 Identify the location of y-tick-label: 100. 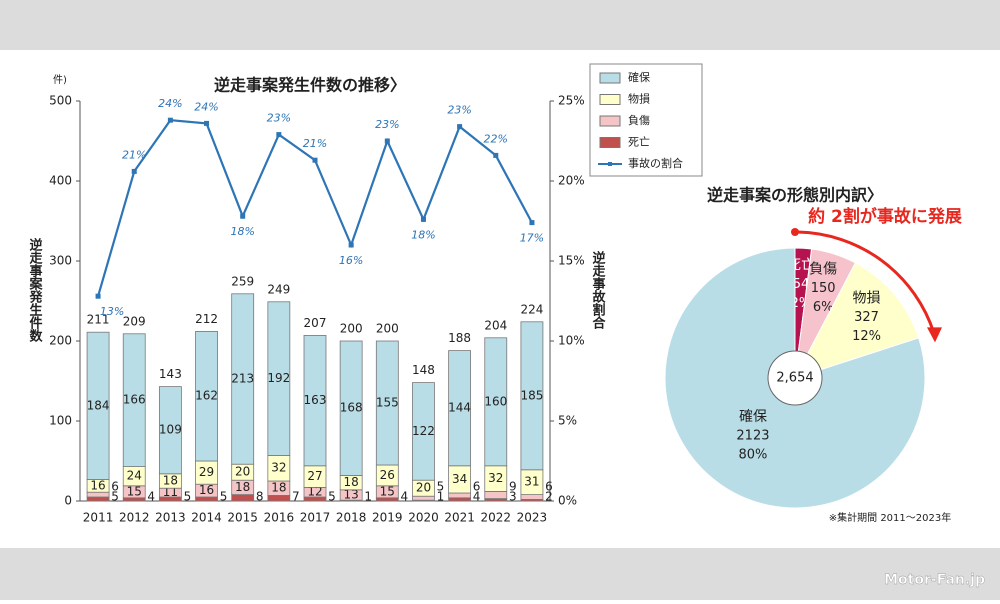
(60, 421).